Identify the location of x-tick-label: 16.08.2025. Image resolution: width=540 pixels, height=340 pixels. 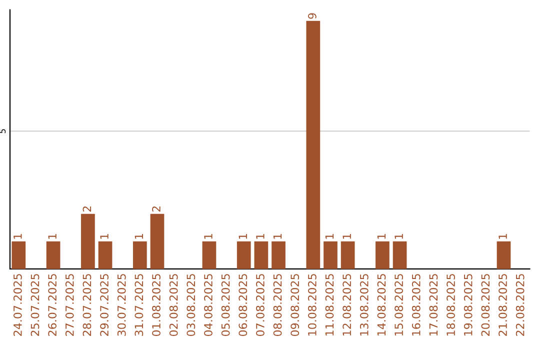
(416, 305).